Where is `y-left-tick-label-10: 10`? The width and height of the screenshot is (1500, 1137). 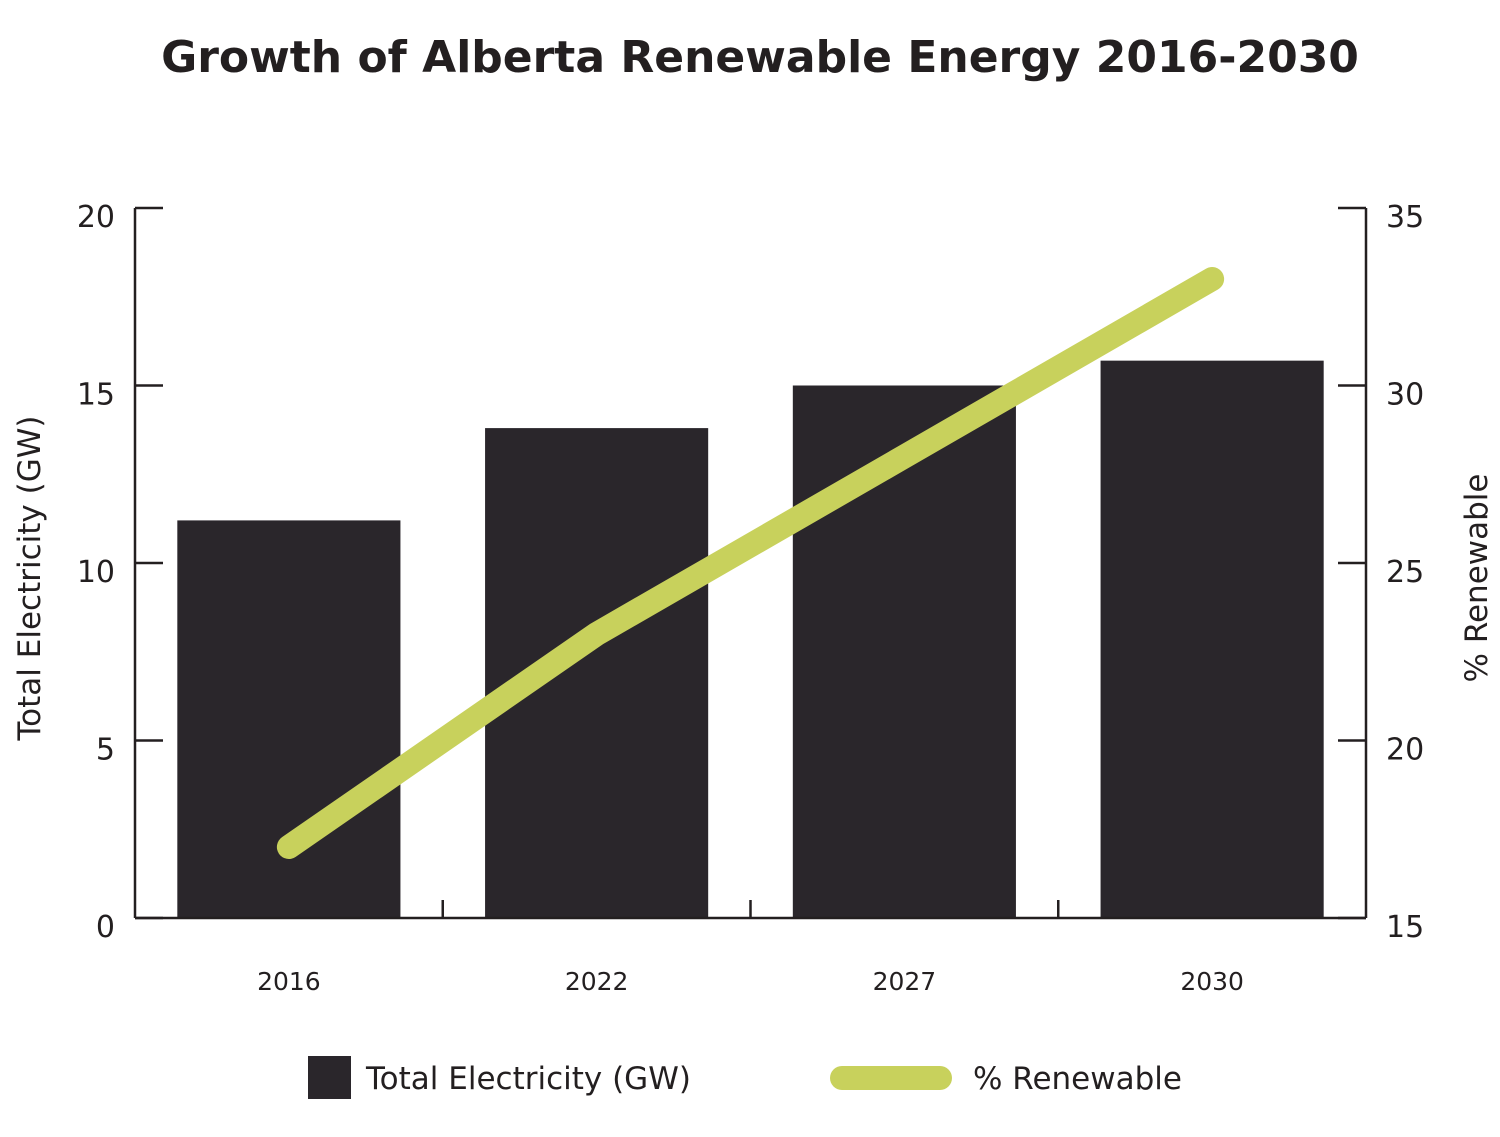
y-left-tick-label-10: 10 is located at coordinates (96, 572).